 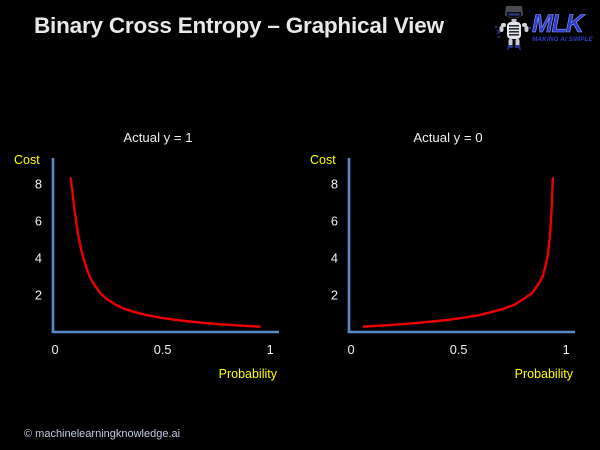 I want to click on logo-tagline: MAKING AI SIMPLE, so click(x=563, y=39).